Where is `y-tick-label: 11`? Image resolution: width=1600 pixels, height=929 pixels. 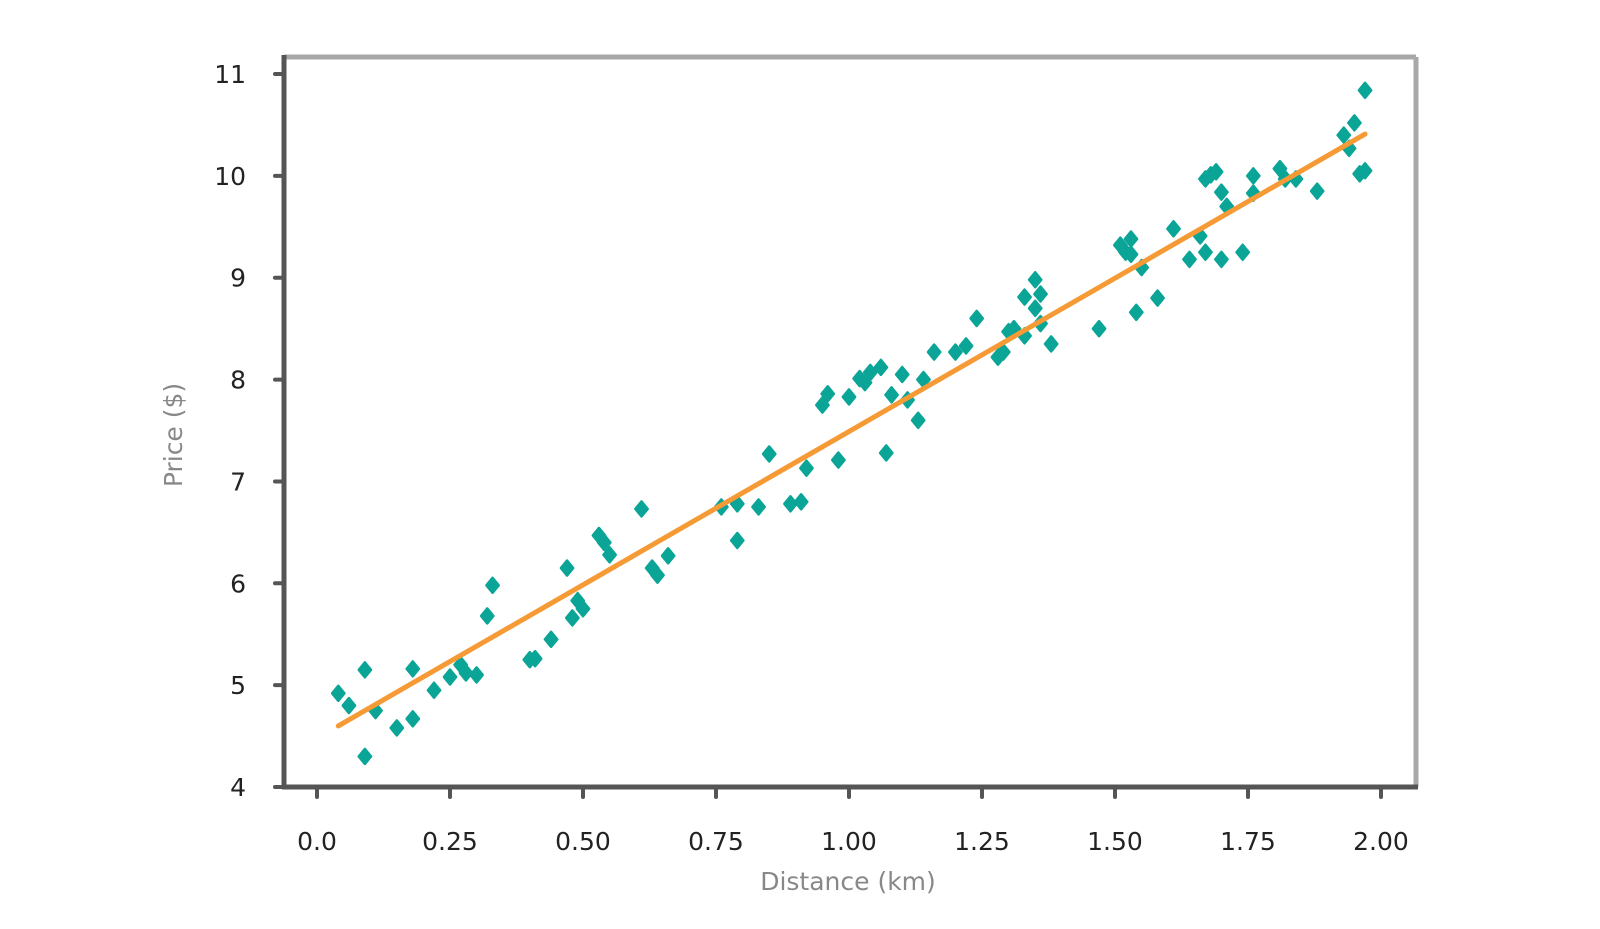 y-tick-label: 11 is located at coordinates (230, 74).